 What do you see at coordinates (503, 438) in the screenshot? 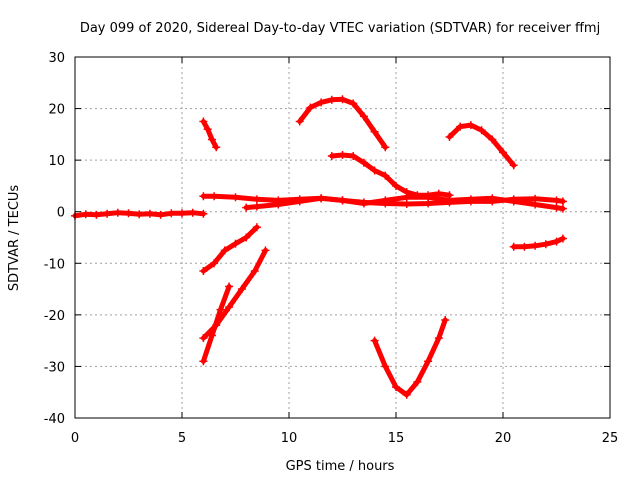
I see `x-tick-label: 20` at bounding box center [503, 438].